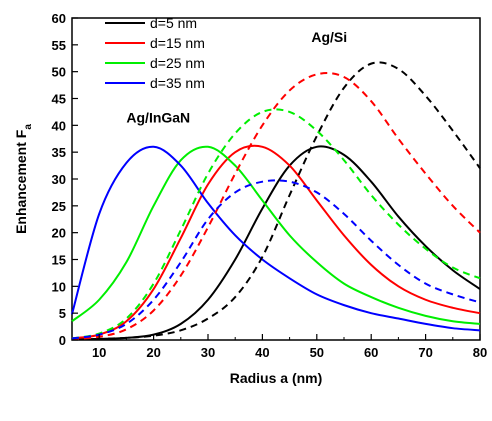 The height and width of the screenshot is (421, 492). What do you see at coordinates (62, 340) in the screenshot?
I see `y-tick-label: 0` at bounding box center [62, 340].